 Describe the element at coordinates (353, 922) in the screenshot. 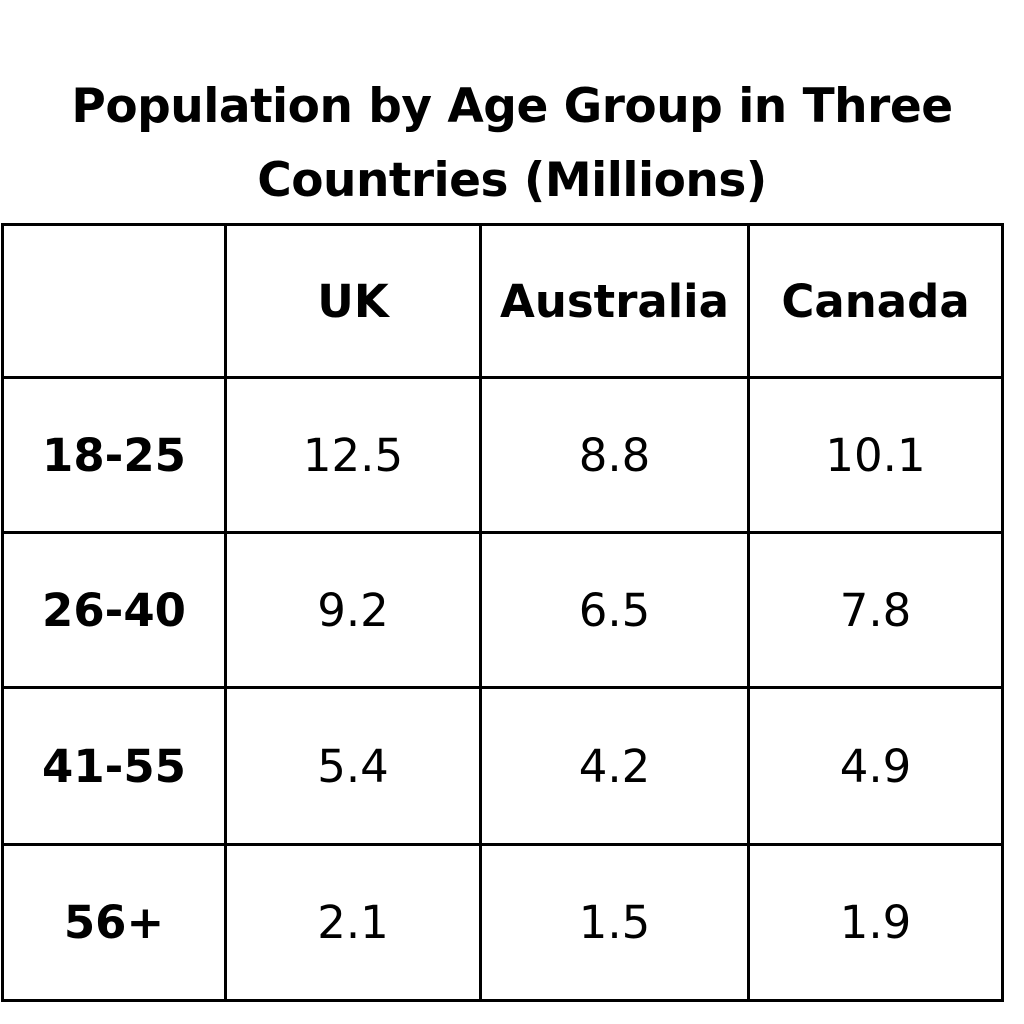

I see `value-cell: 2.1` at that location.